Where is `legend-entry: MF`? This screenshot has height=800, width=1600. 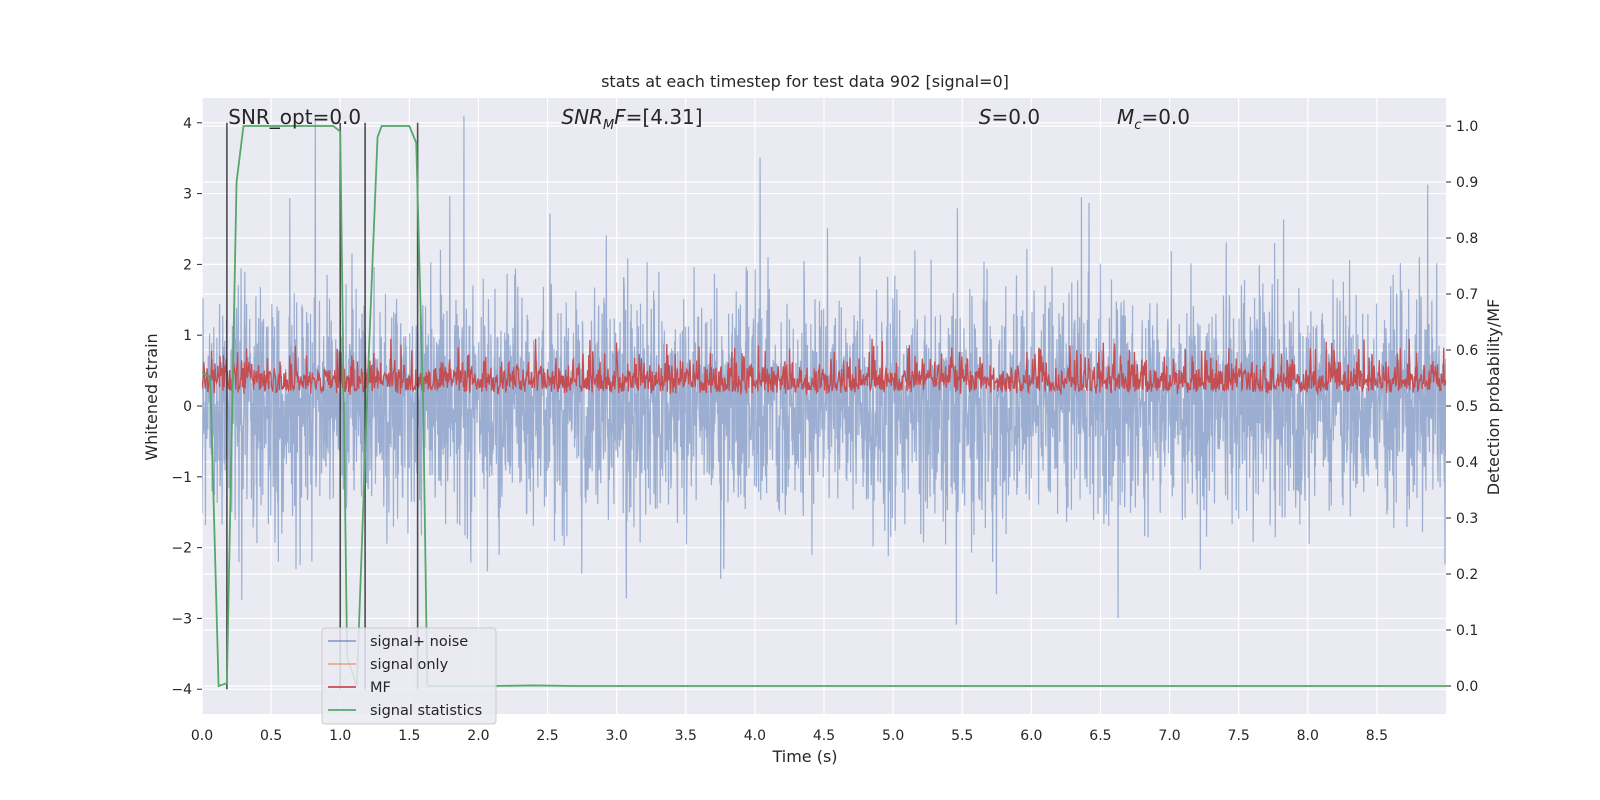 legend-entry: MF is located at coordinates (380, 688).